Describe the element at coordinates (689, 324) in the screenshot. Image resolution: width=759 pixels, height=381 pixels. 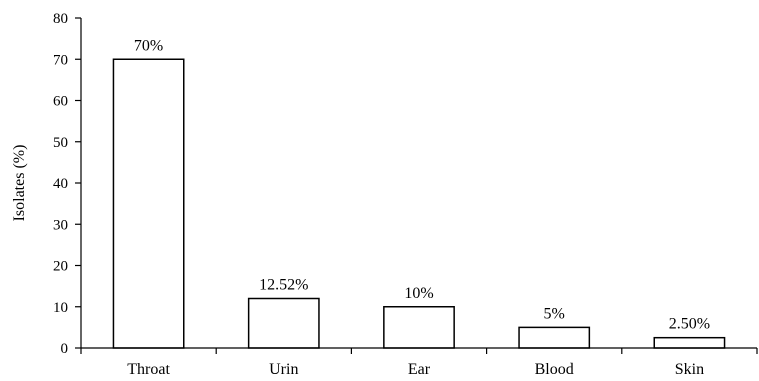
I see `data-label-skin: 2.50%` at that location.